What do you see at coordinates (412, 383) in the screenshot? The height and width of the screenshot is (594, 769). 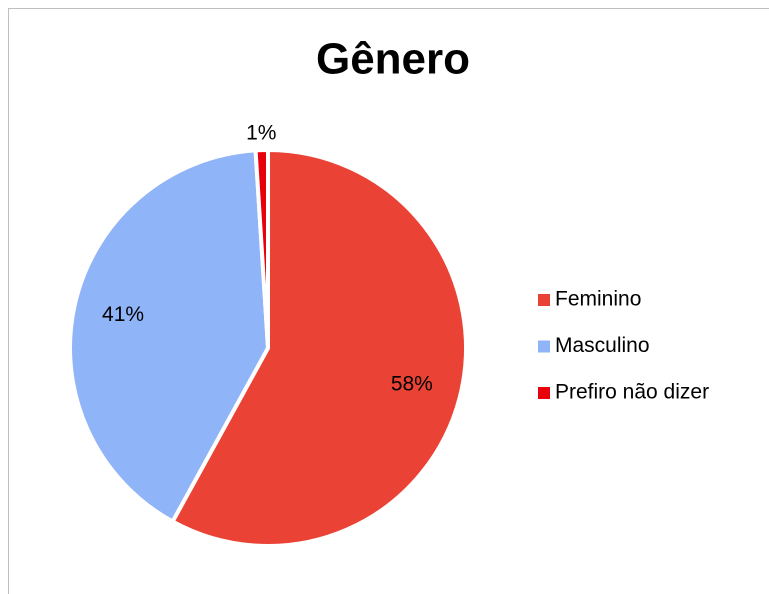 I see `data-label: 58%` at bounding box center [412, 383].